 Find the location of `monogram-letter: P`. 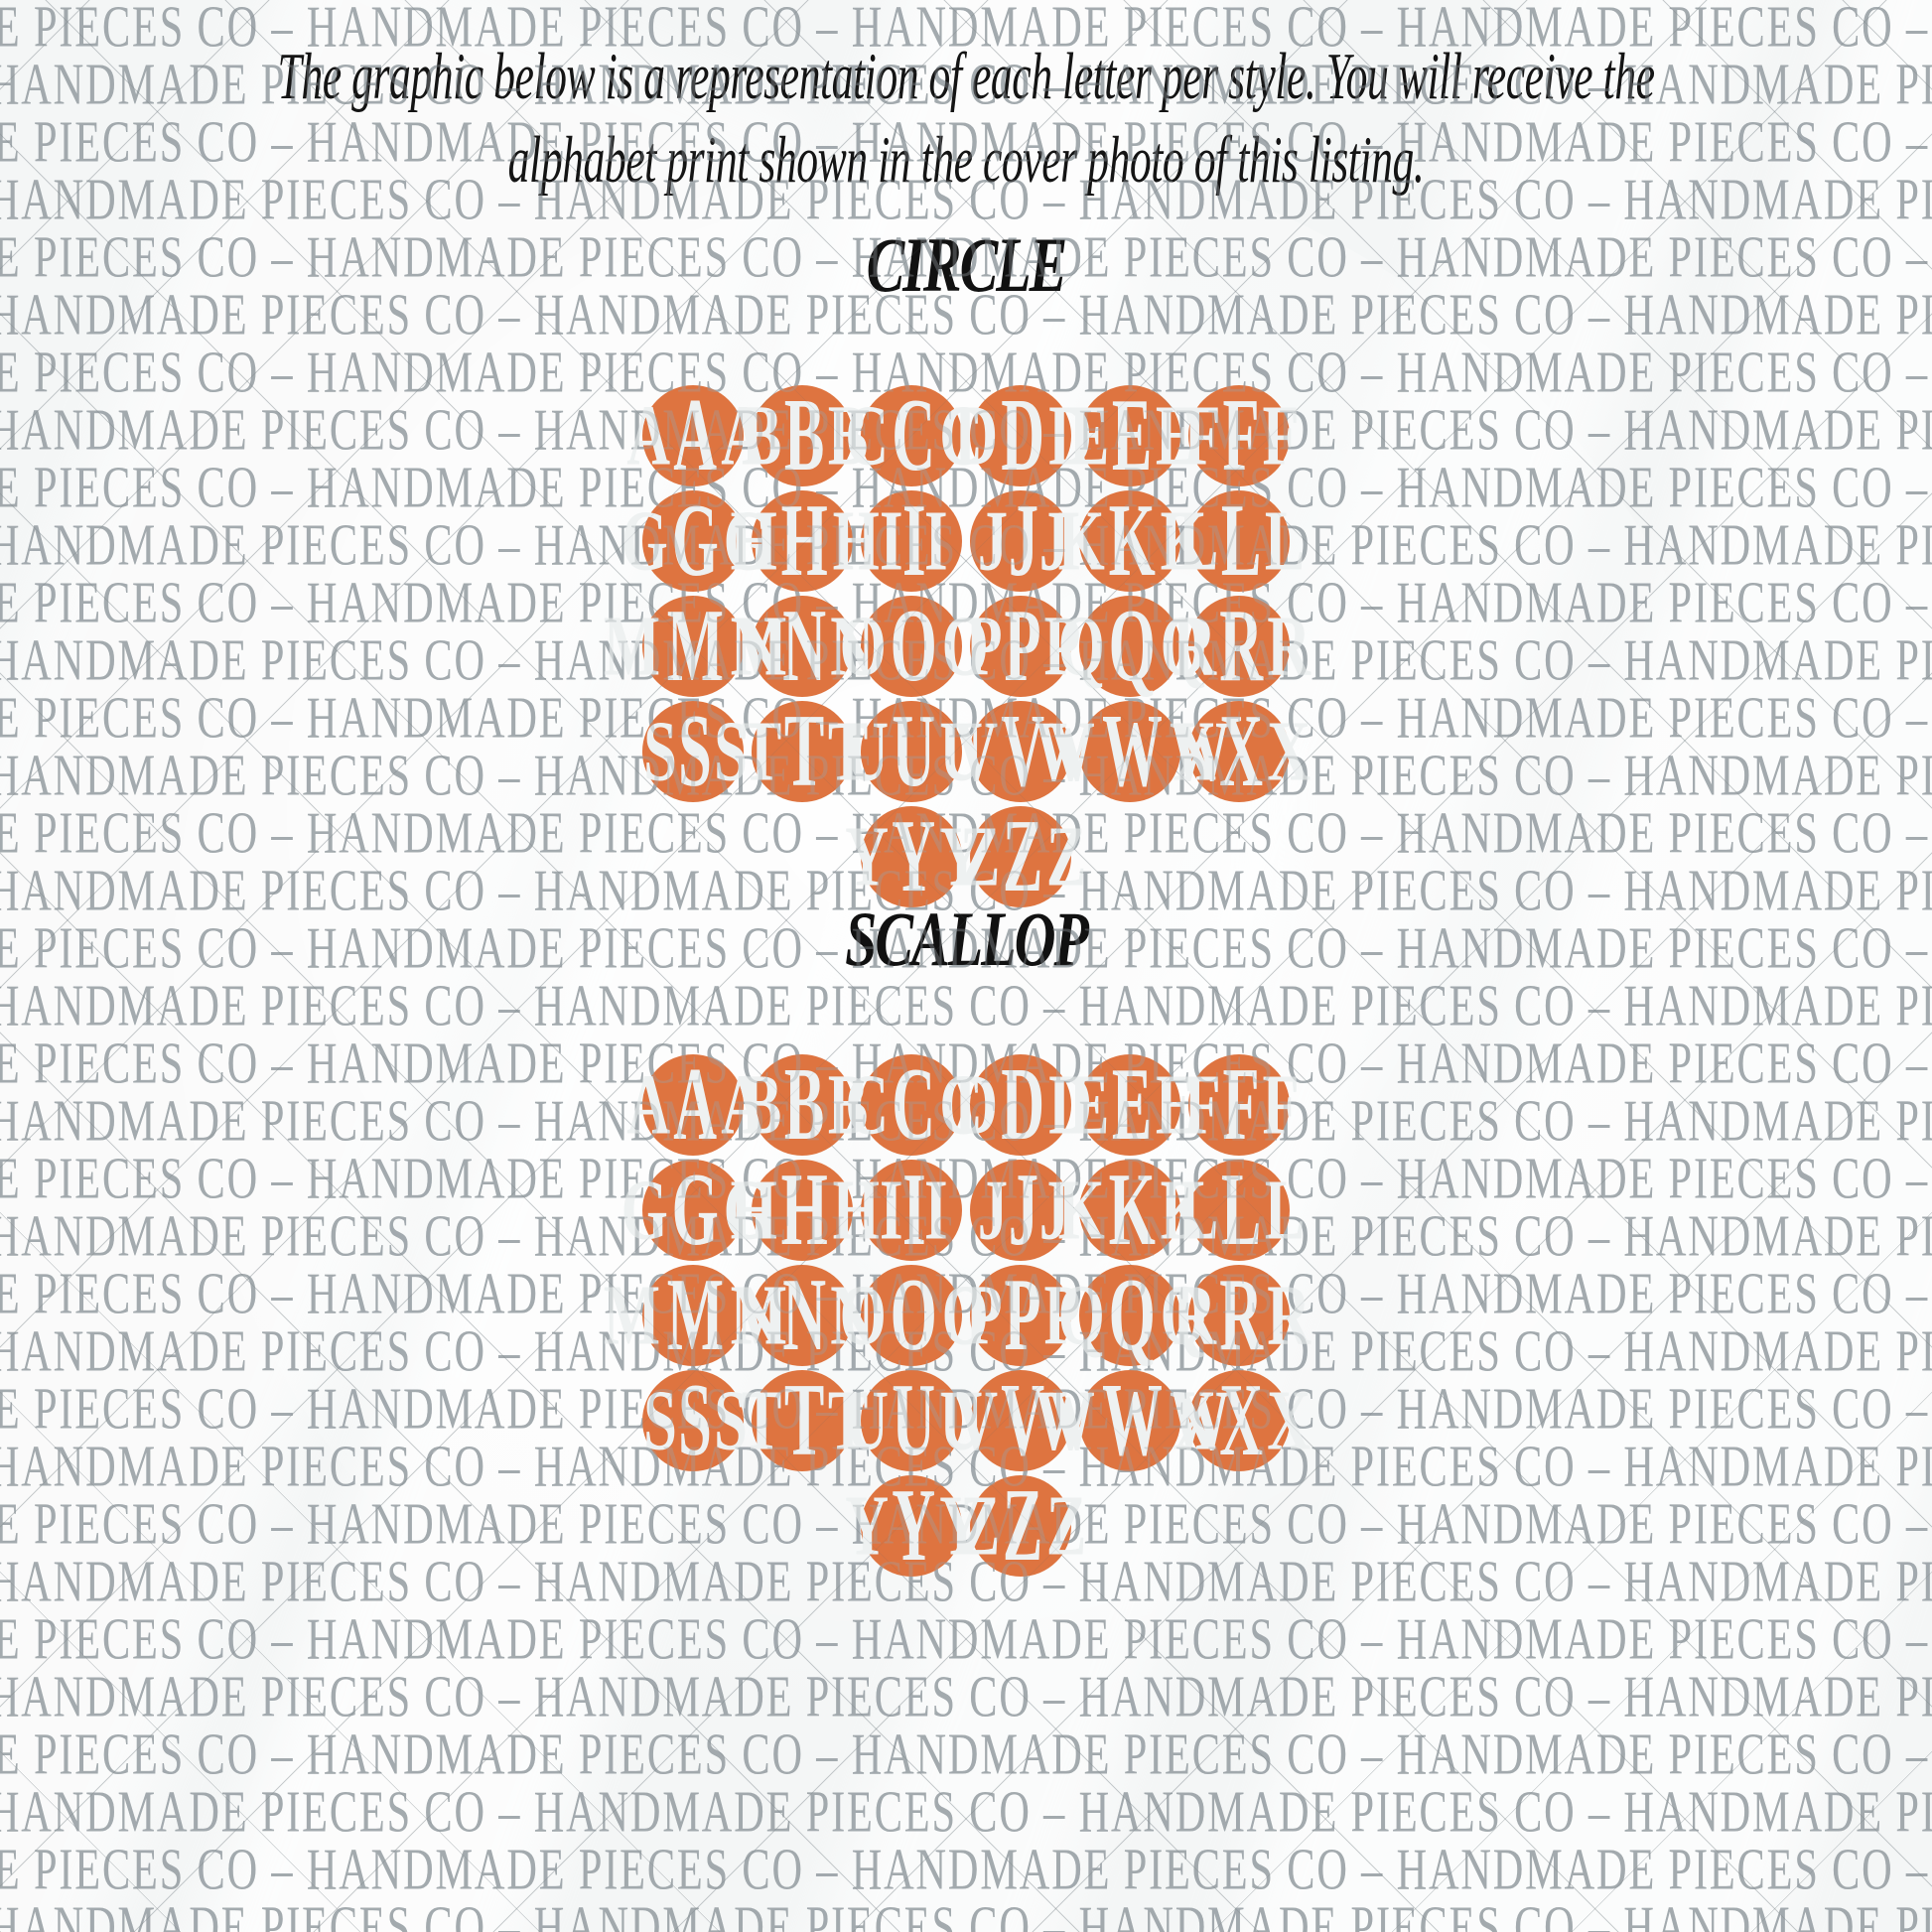

monogram-letter: P is located at coordinates (984, 1316).